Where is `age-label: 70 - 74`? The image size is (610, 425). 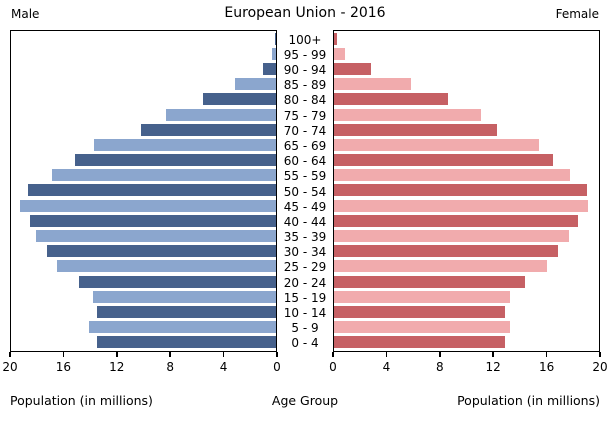 age-label: 70 - 74 is located at coordinates (305, 130).